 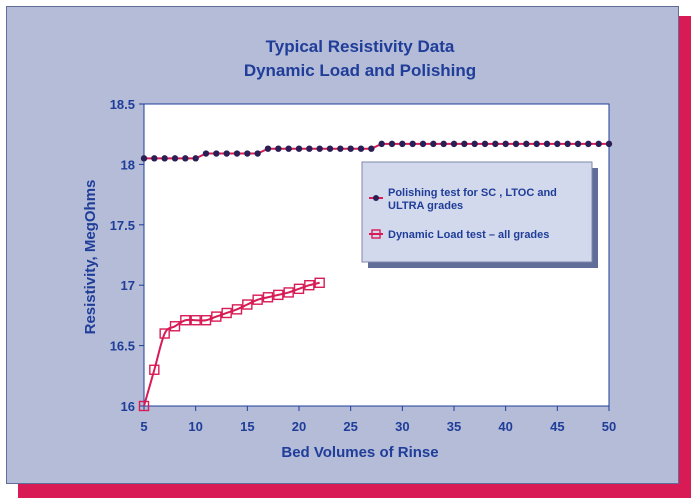 I want to click on y-tick-label: 18, so click(x=128, y=164).